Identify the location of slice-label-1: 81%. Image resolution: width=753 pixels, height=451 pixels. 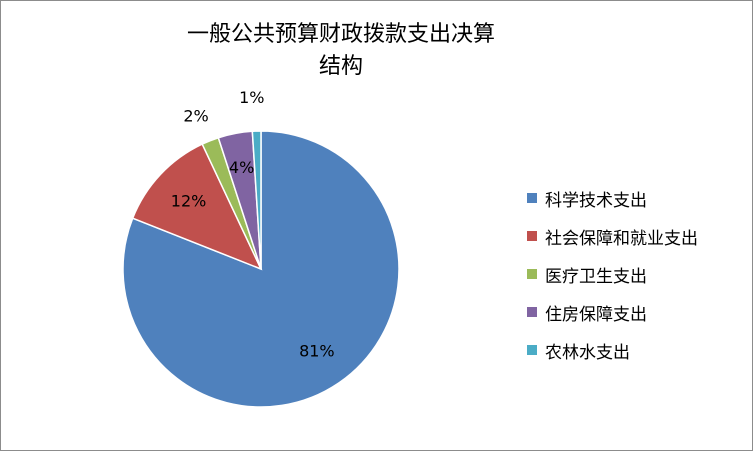
(317, 351).